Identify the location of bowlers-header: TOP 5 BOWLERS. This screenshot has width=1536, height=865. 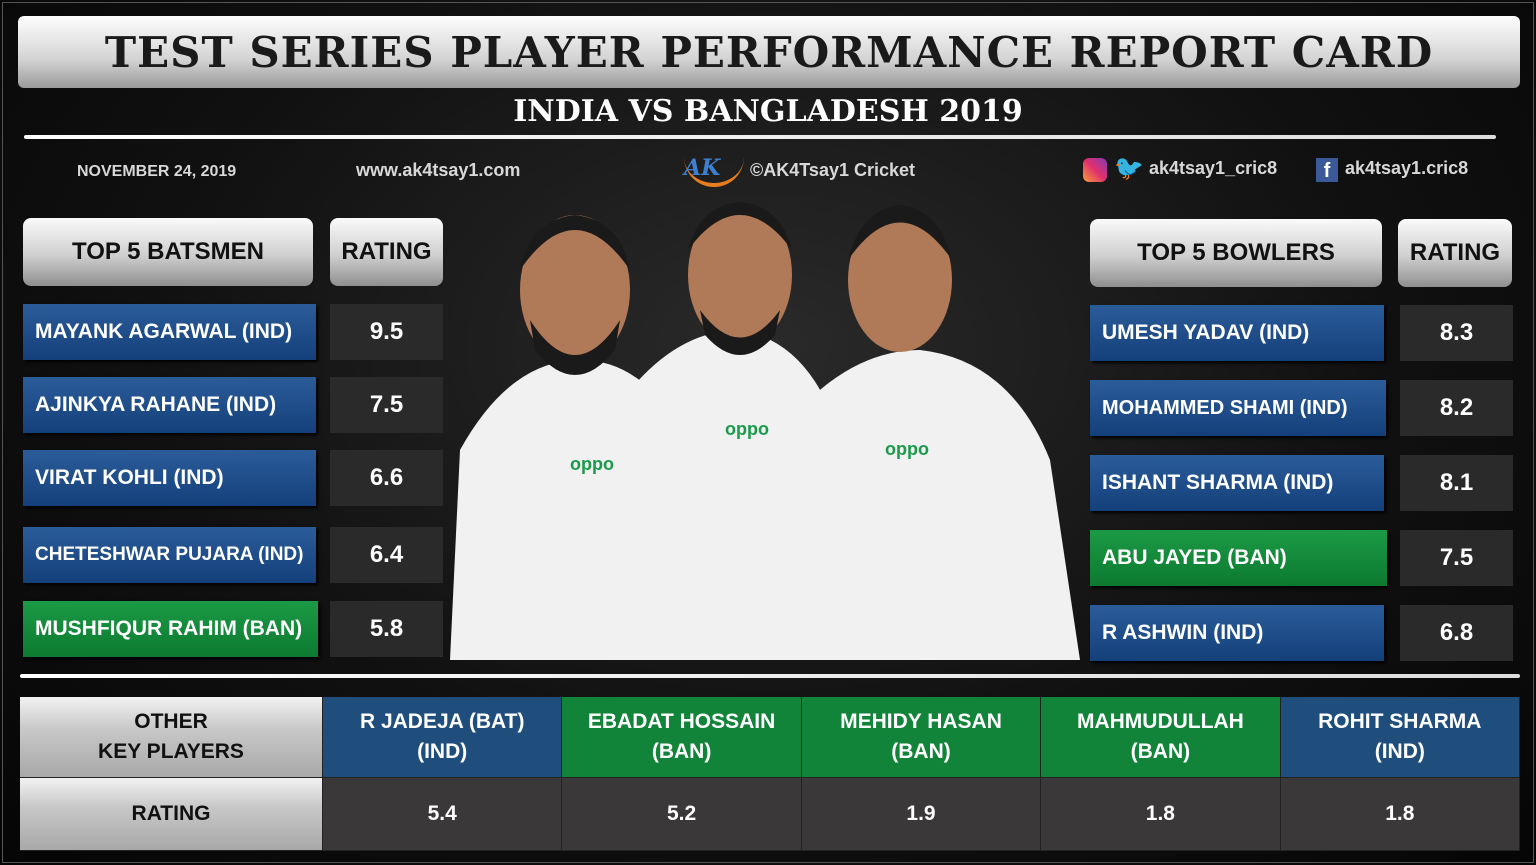
(1236, 253).